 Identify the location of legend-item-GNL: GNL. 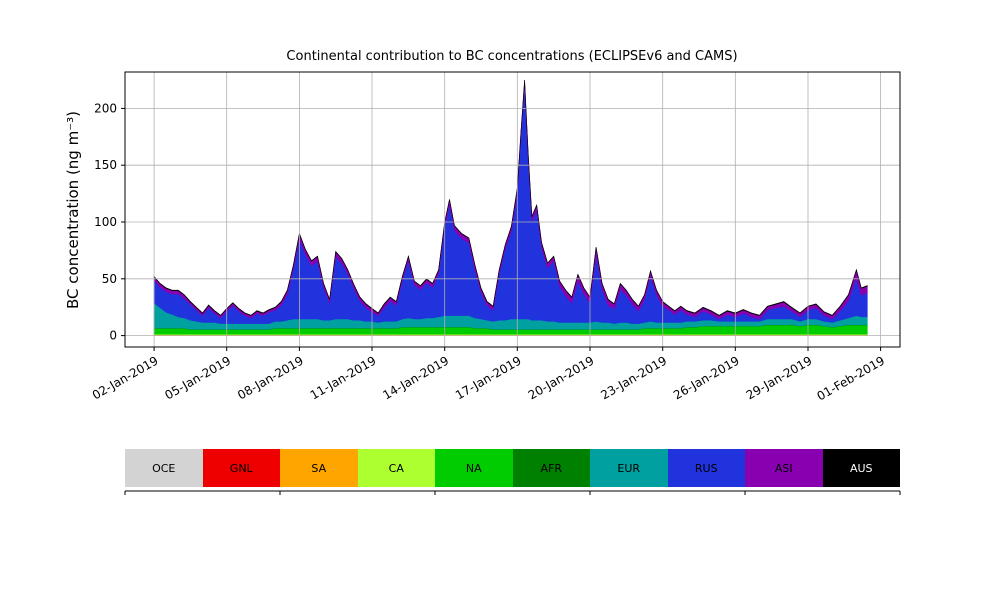
(241, 468).